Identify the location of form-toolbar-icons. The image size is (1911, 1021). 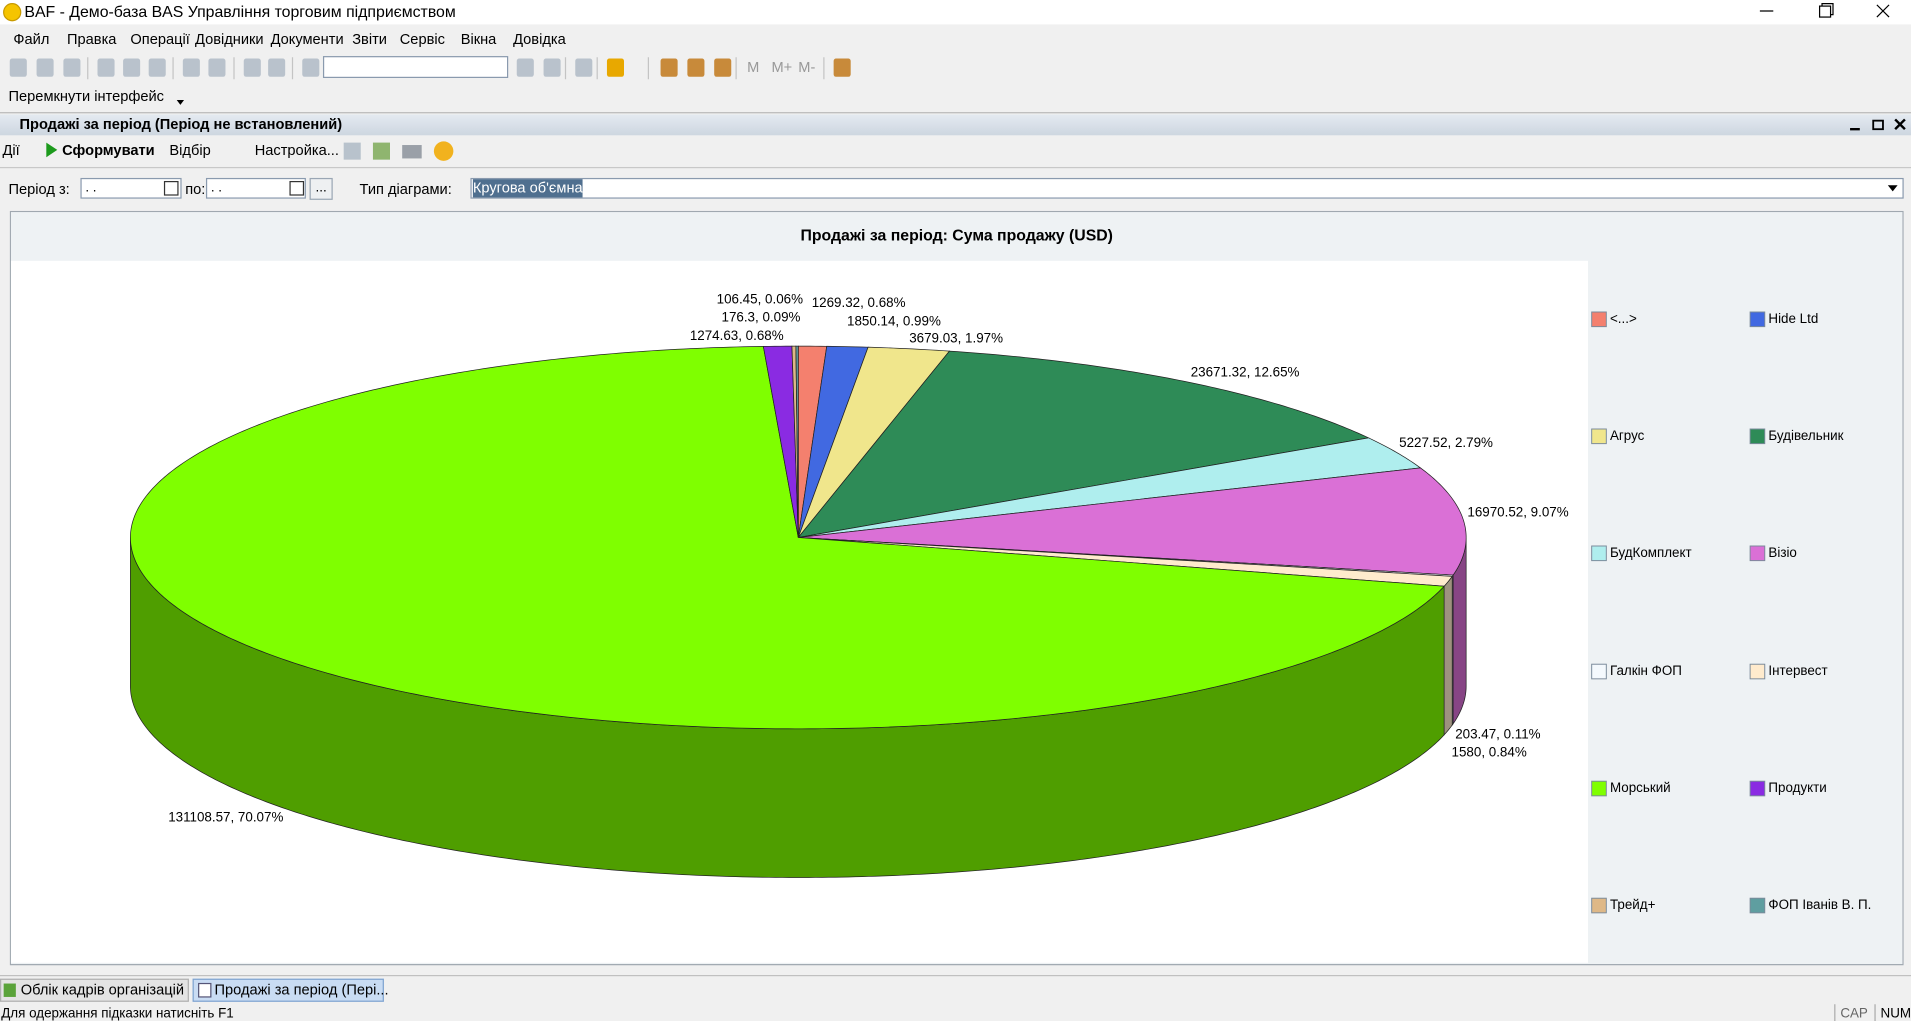
(399, 151).